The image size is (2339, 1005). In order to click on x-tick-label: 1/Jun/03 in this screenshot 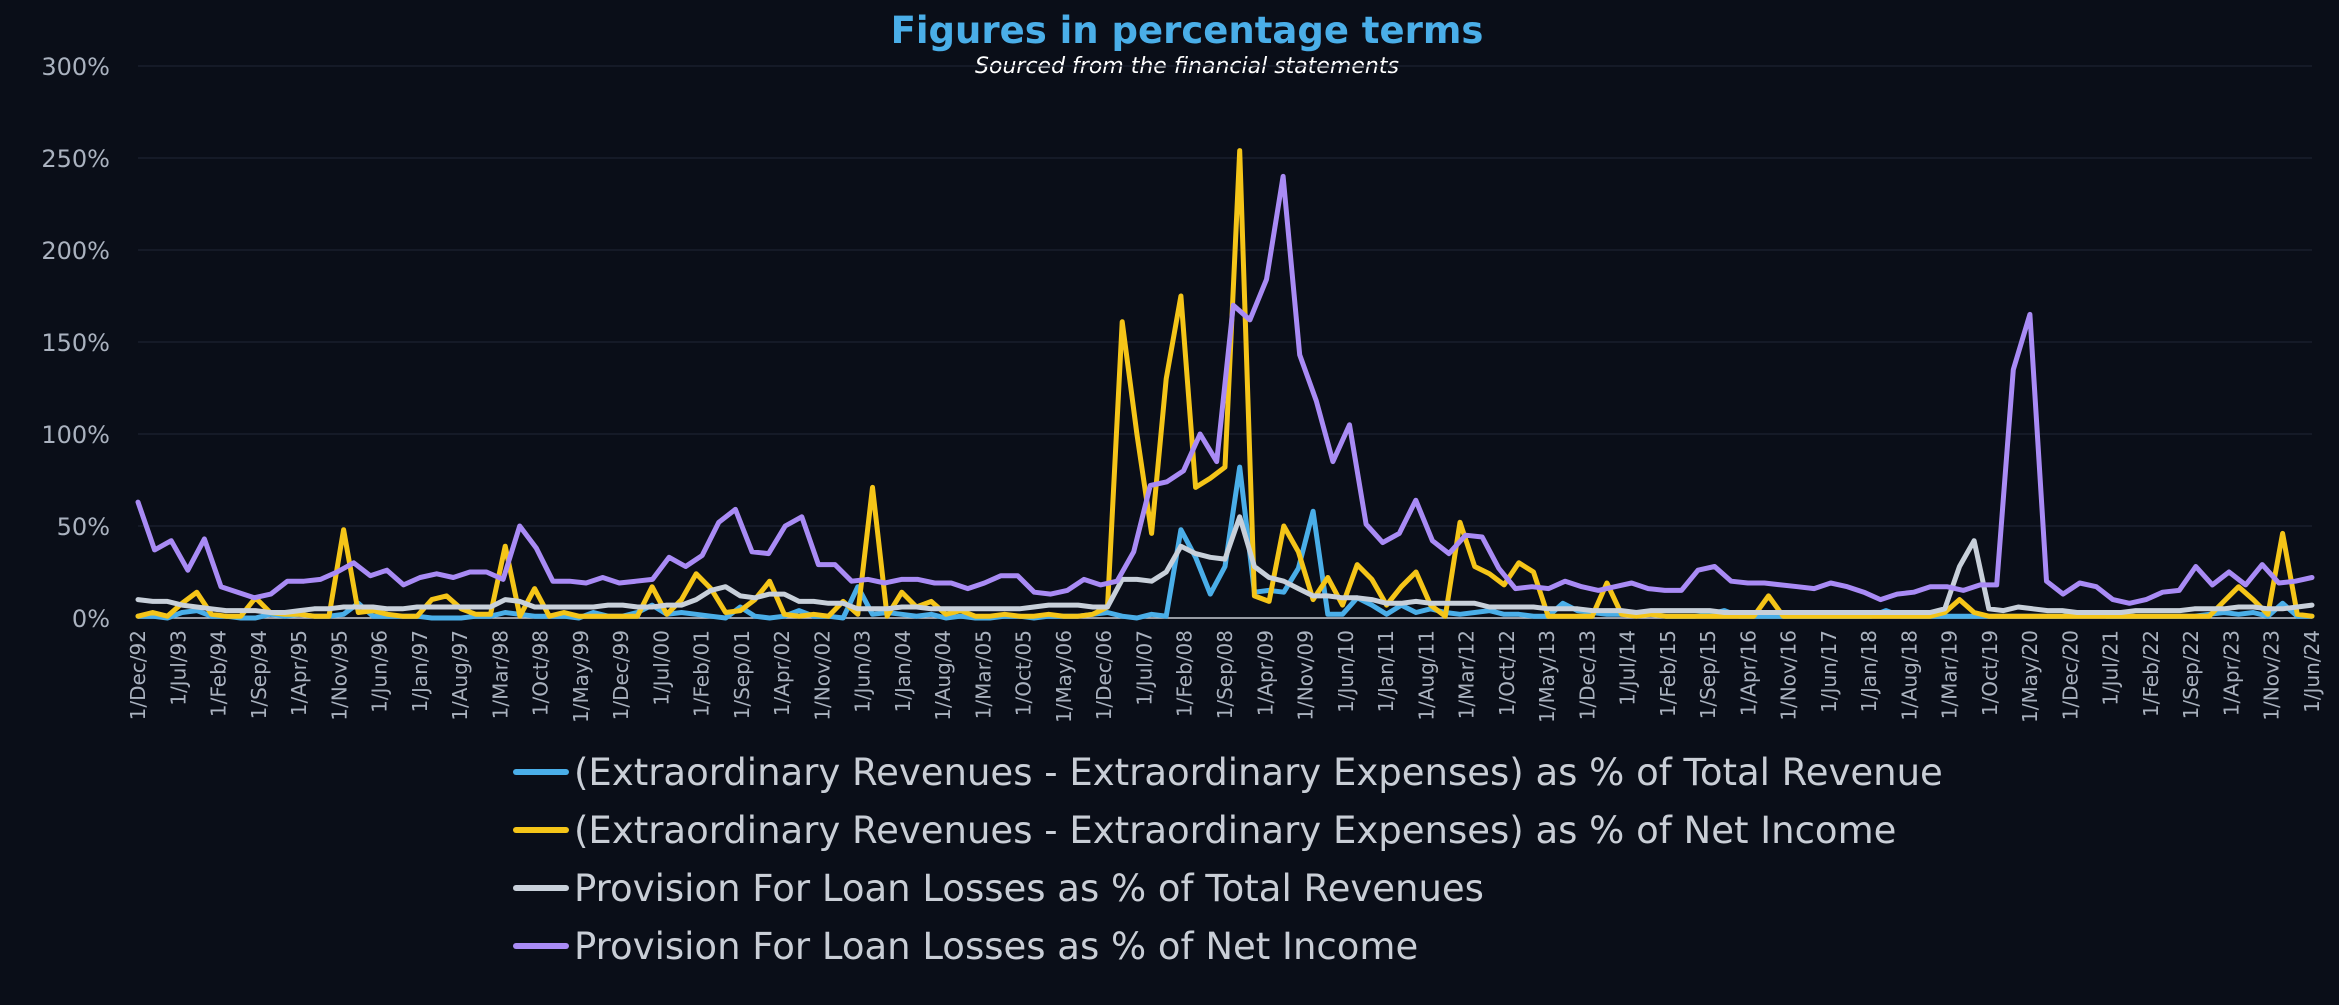, I will do `click(863, 671)`.